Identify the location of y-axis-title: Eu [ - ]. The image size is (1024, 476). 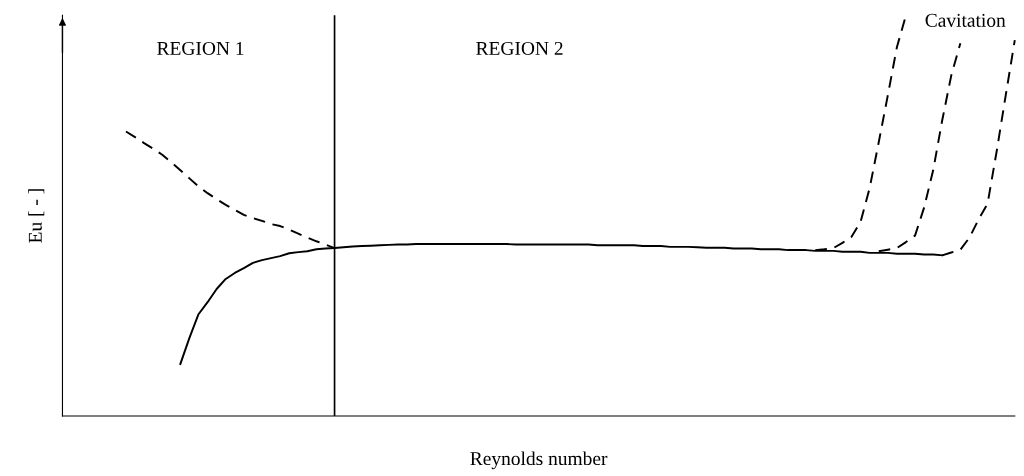
(36, 216).